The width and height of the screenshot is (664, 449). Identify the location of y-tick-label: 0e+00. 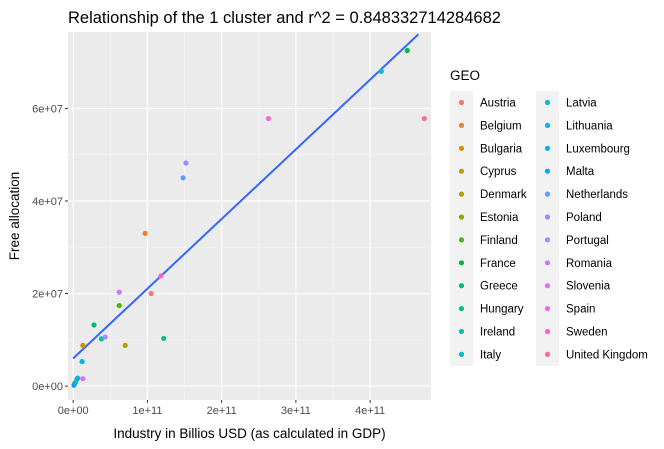
(47, 387).